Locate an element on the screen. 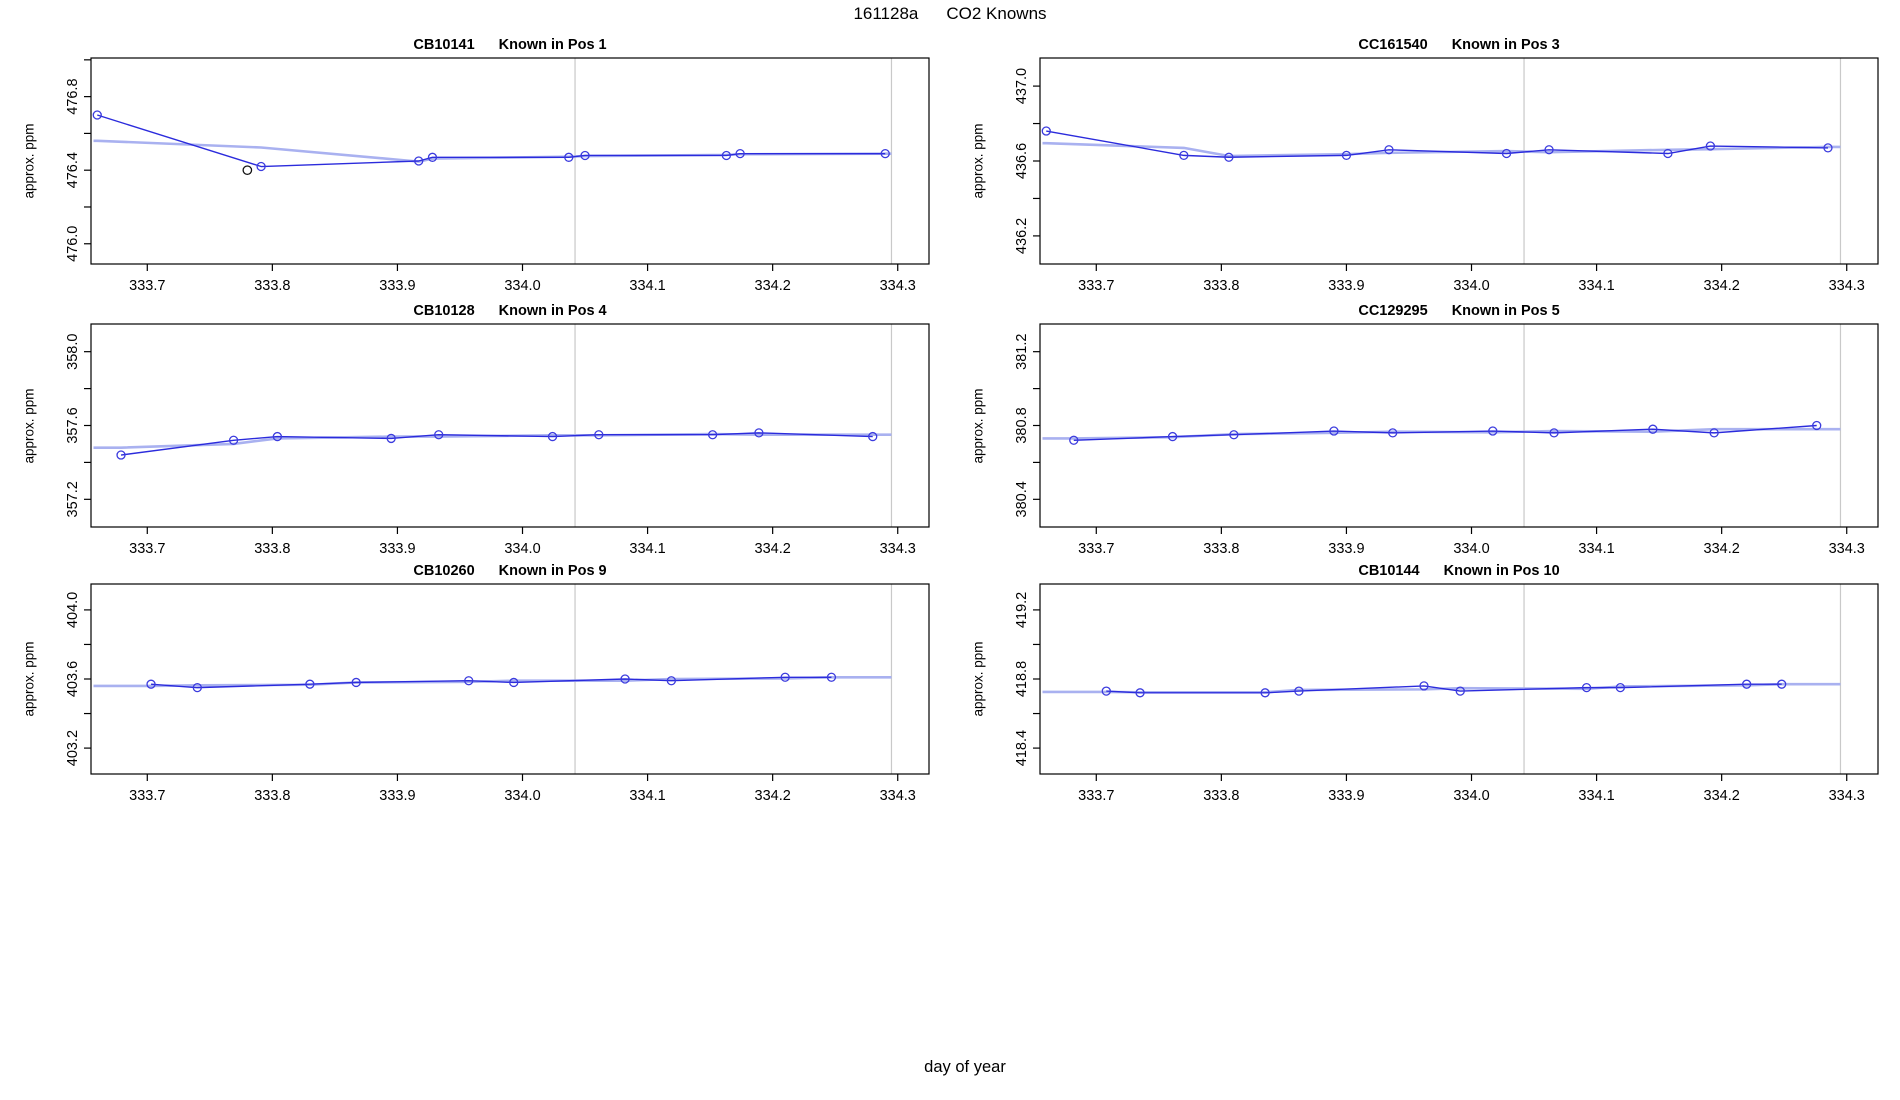 The image size is (1900, 1100). x-axis-shared-label: day of year is located at coordinates (965, 1067).